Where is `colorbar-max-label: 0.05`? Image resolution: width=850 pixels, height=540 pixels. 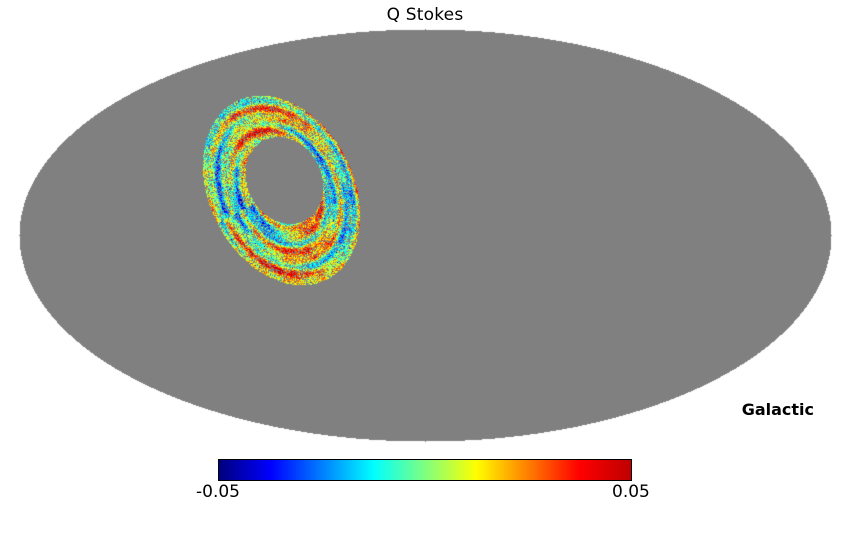
colorbar-max-label: 0.05 is located at coordinates (631, 492).